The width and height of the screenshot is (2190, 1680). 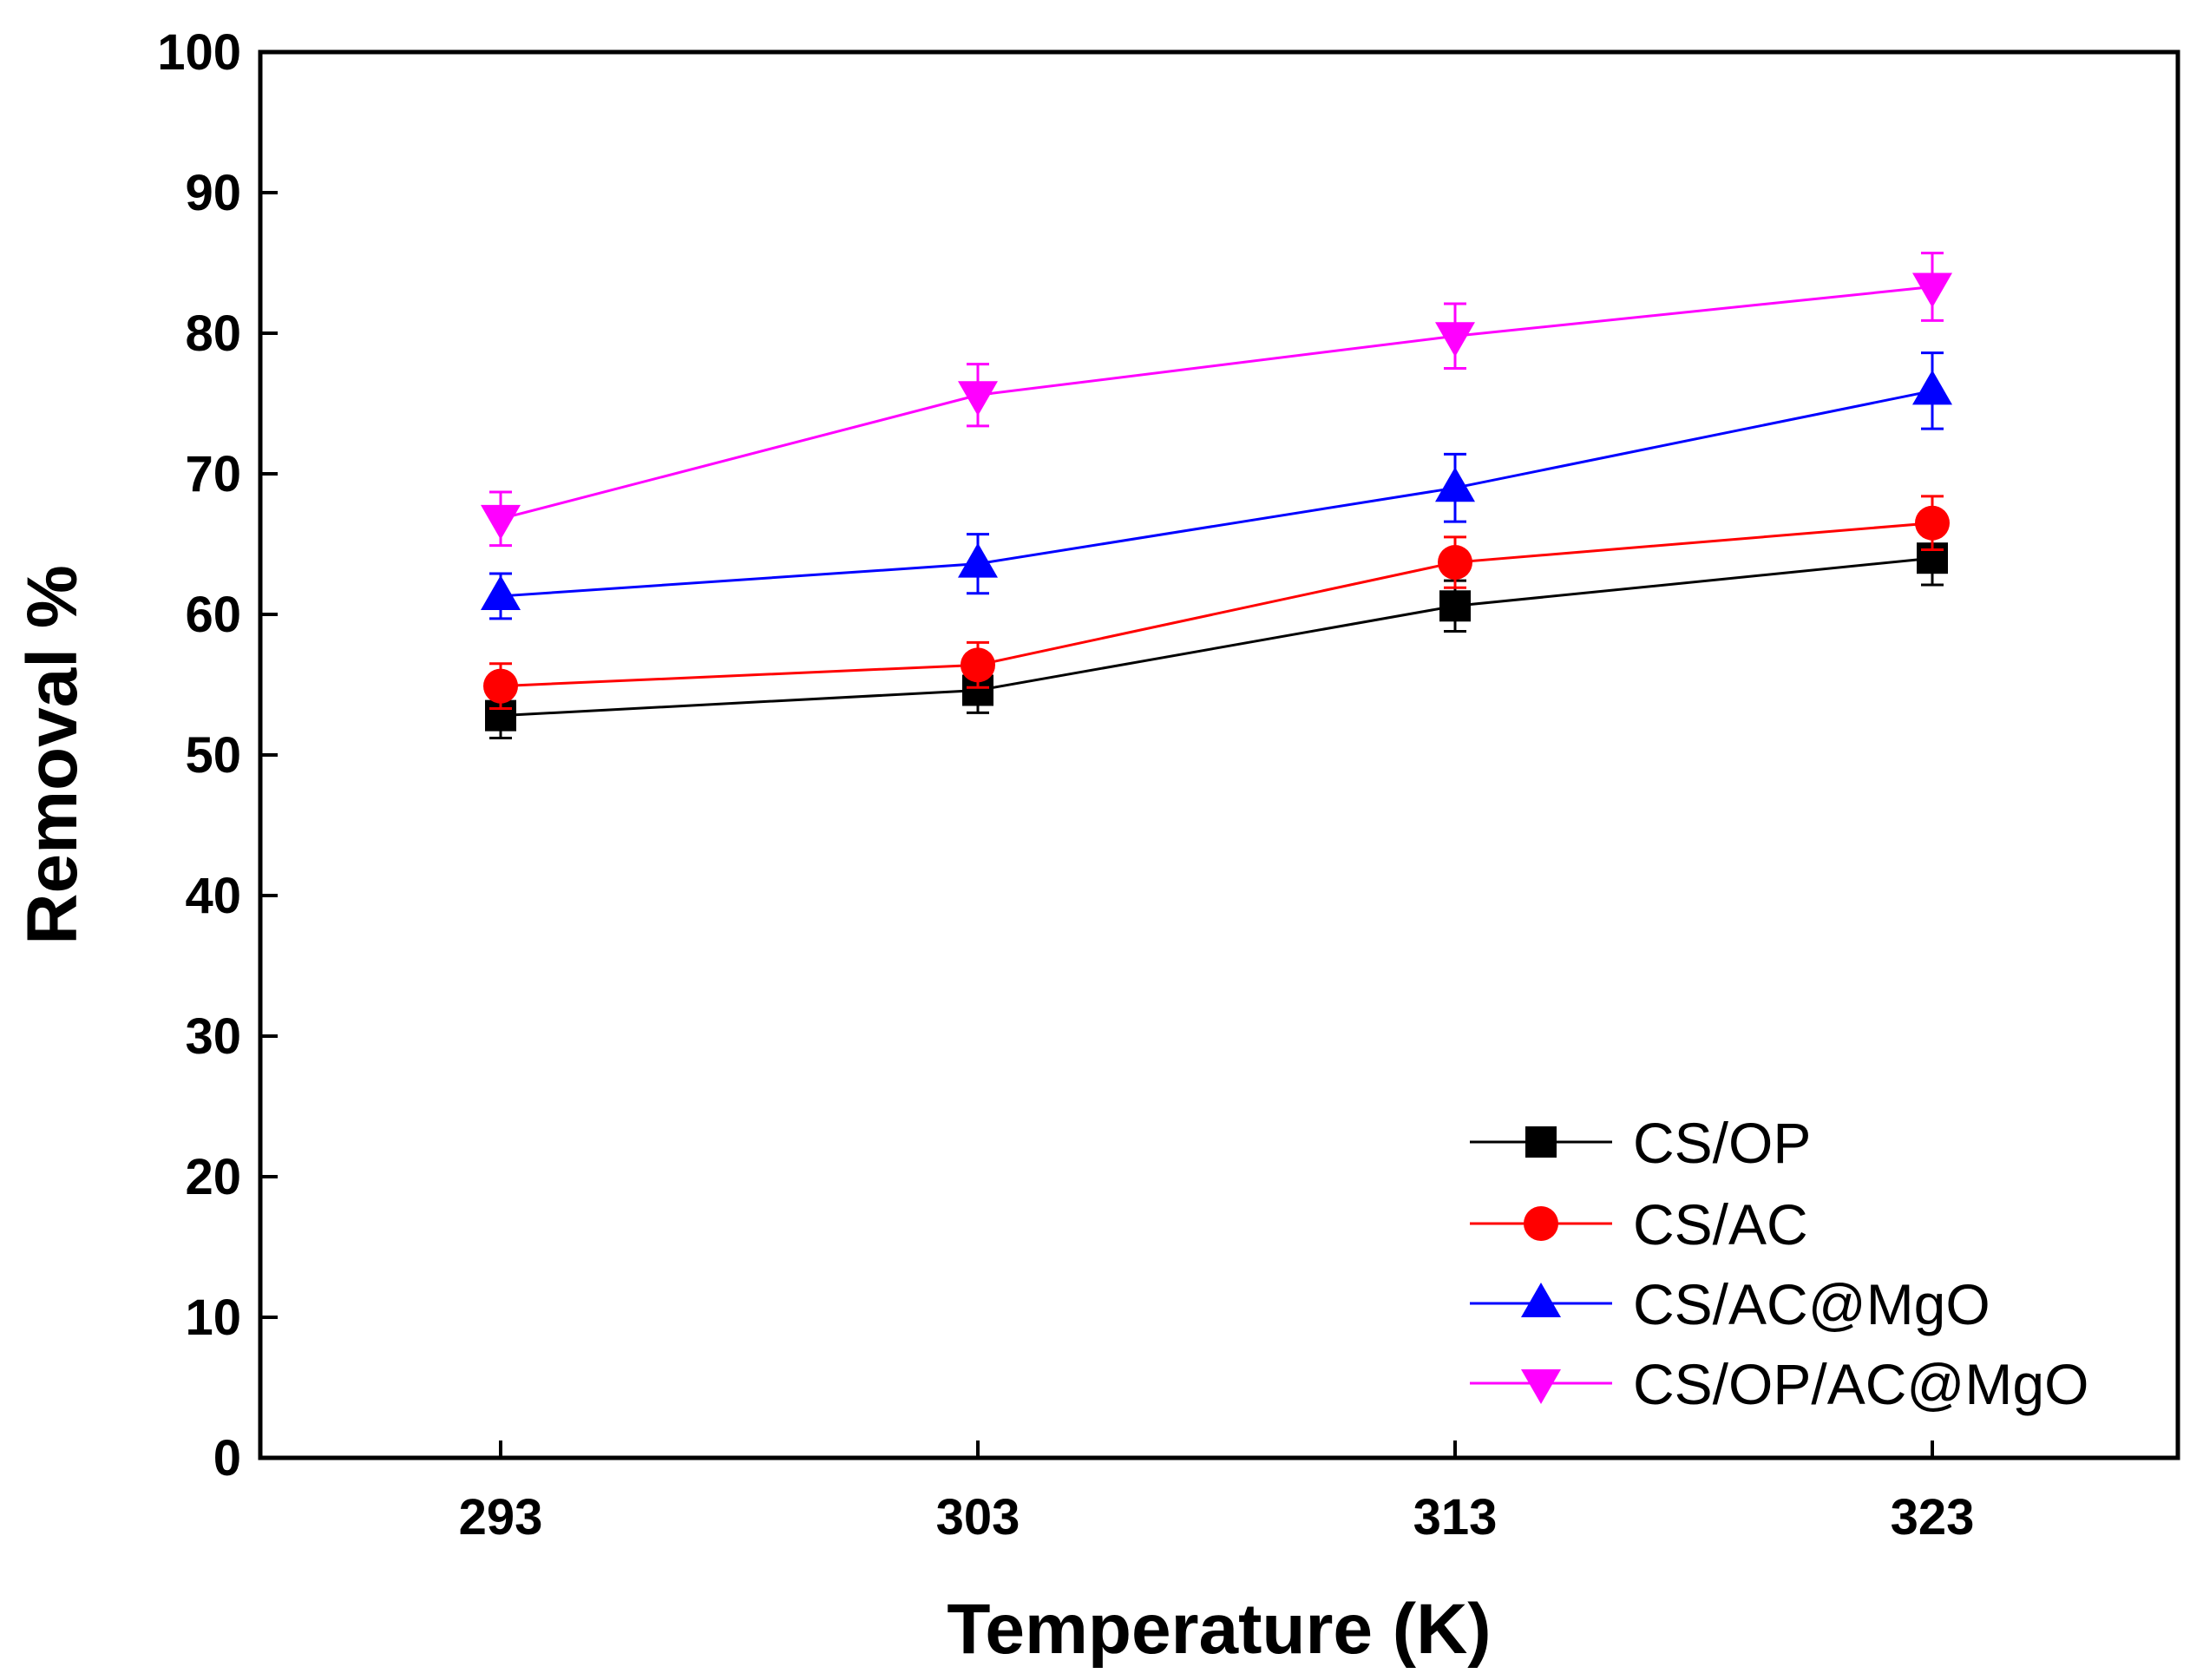 I want to click on x-tick-label-323: 323, so click(x=1933, y=1517).